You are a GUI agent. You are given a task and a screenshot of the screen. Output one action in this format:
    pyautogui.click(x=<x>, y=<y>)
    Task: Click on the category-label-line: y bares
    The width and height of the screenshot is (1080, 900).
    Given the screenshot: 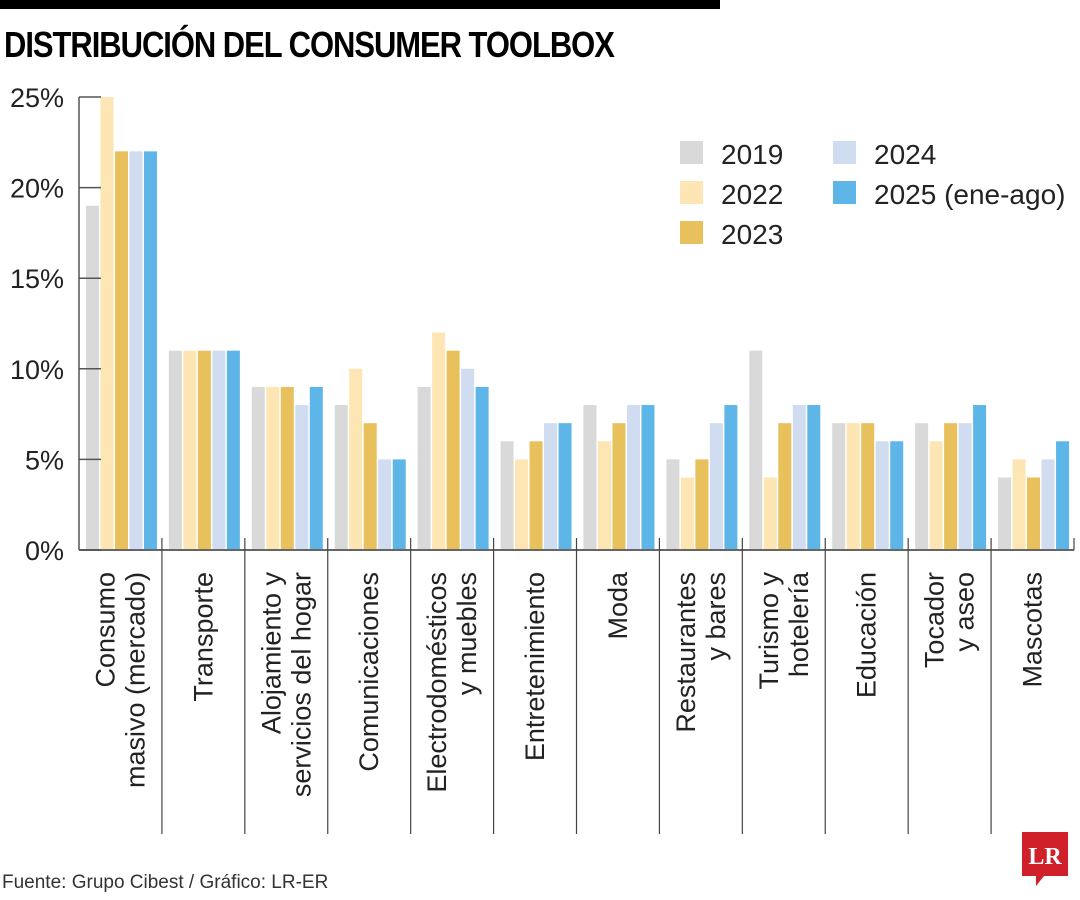 What is the action you would take?
    pyautogui.click(x=716, y=616)
    